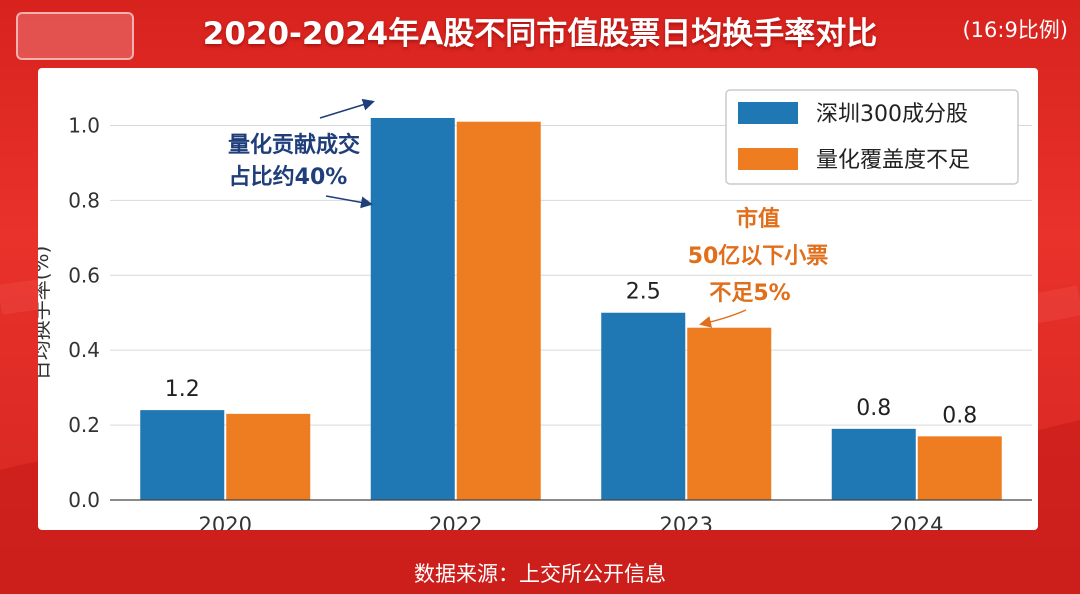 The height and width of the screenshot is (594, 1080). Describe the element at coordinates (268, 456) in the screenshot. I see `bar-series2-2020` at that location.